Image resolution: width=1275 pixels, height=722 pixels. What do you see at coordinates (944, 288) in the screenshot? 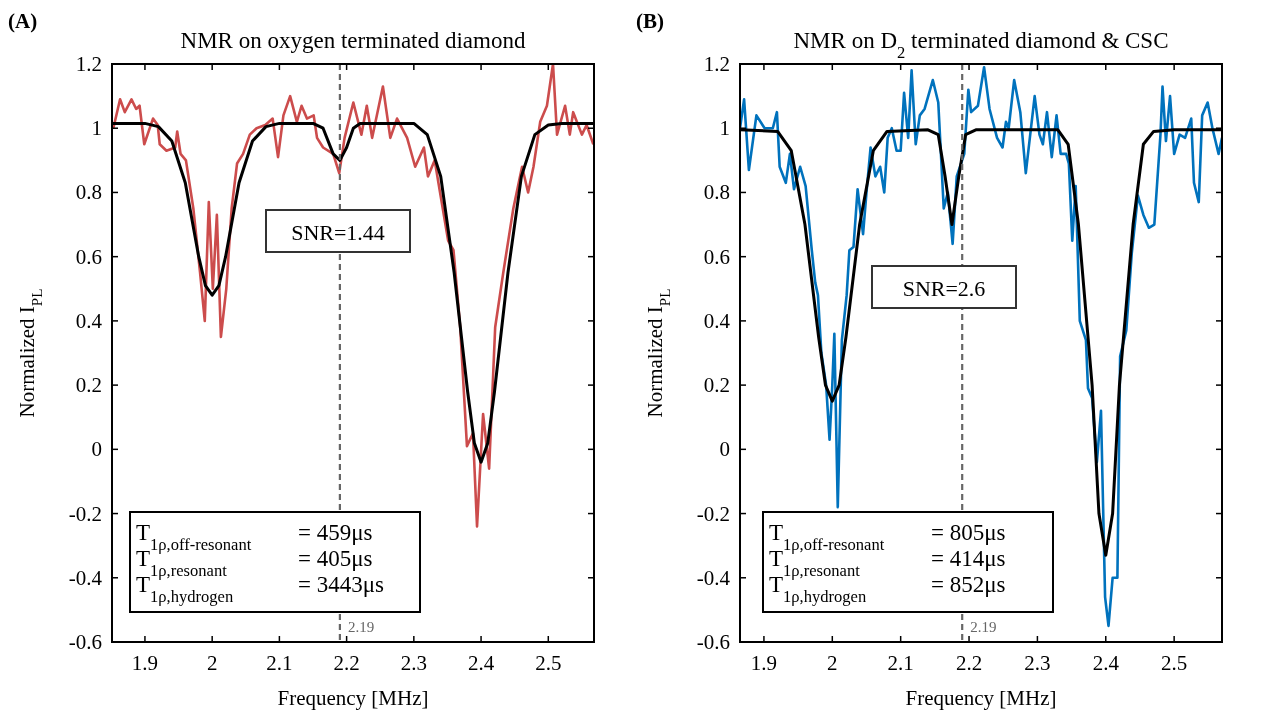
I see `annotation: SNR=2.6` at bounding box center [944, 288].